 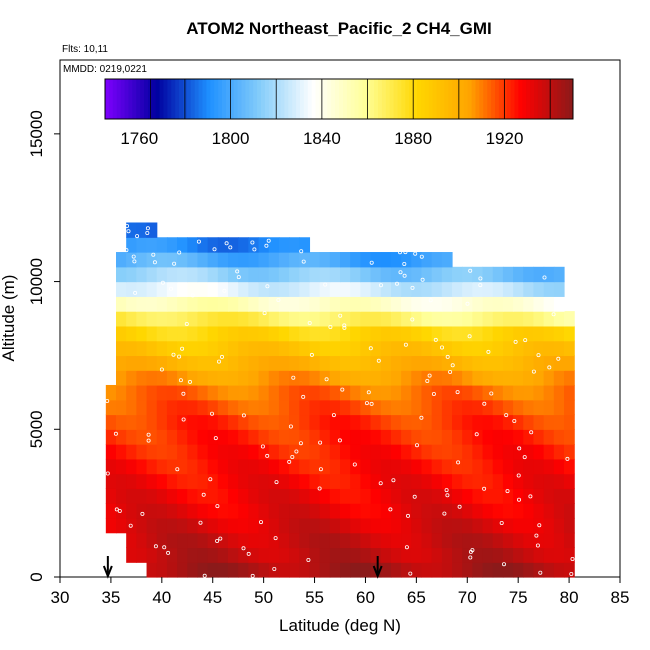 I want to click on colorbar-tick-label: 1880, so click(x=413, y=138).